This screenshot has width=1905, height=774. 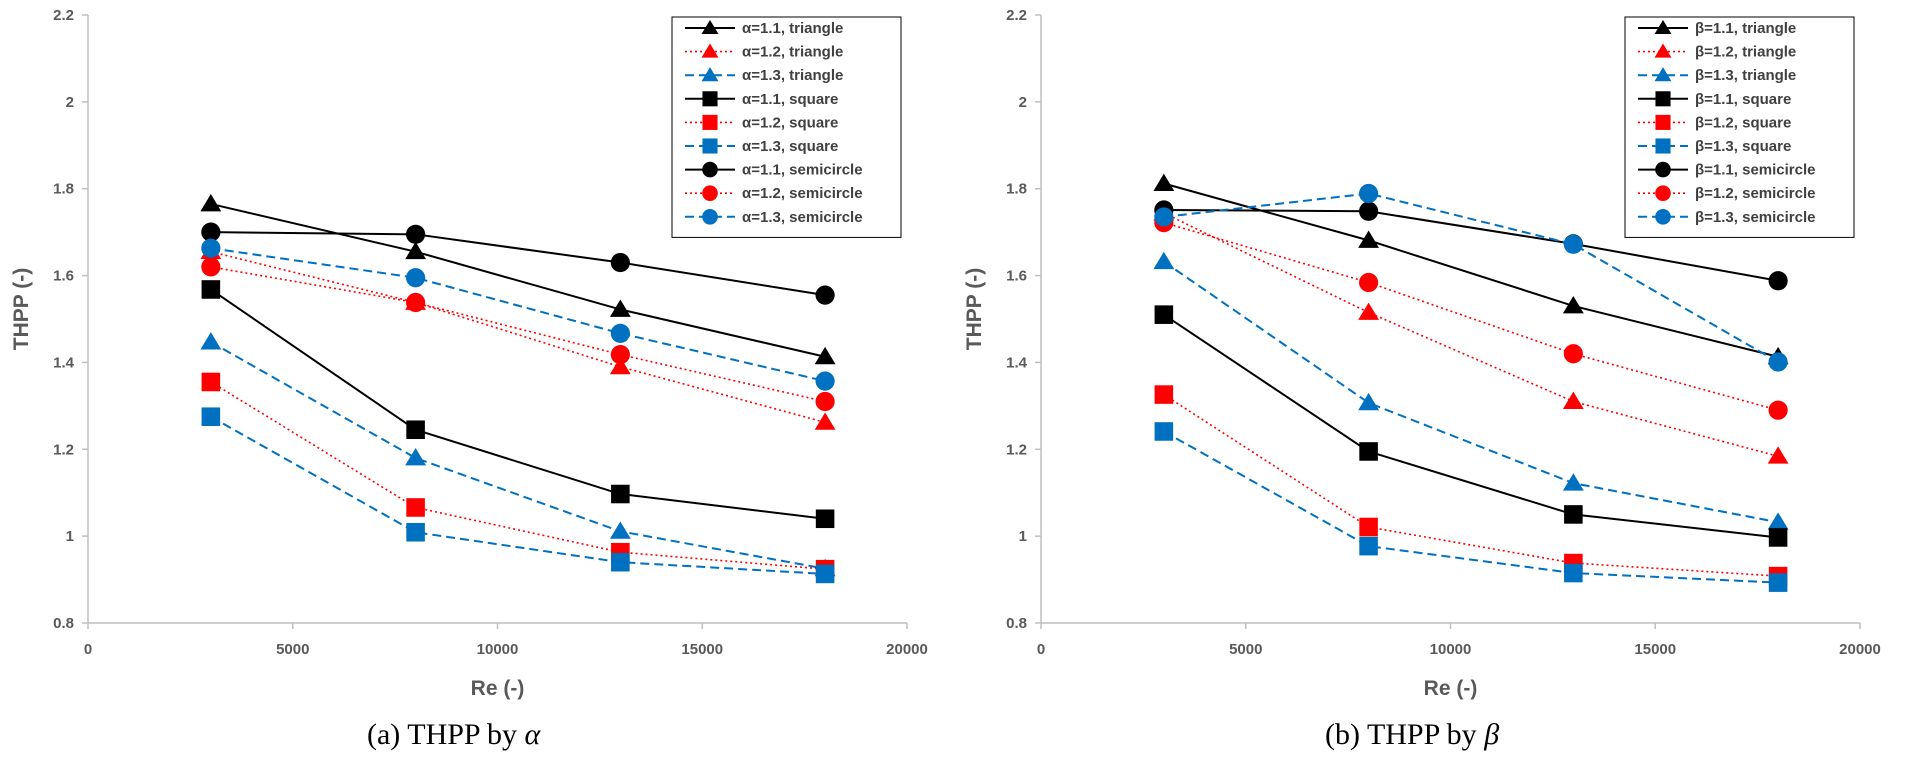 What do you see at coordinates (532, 734) in the screenshot?
I see `caption-variable: α` at bounding box center [532, 734].